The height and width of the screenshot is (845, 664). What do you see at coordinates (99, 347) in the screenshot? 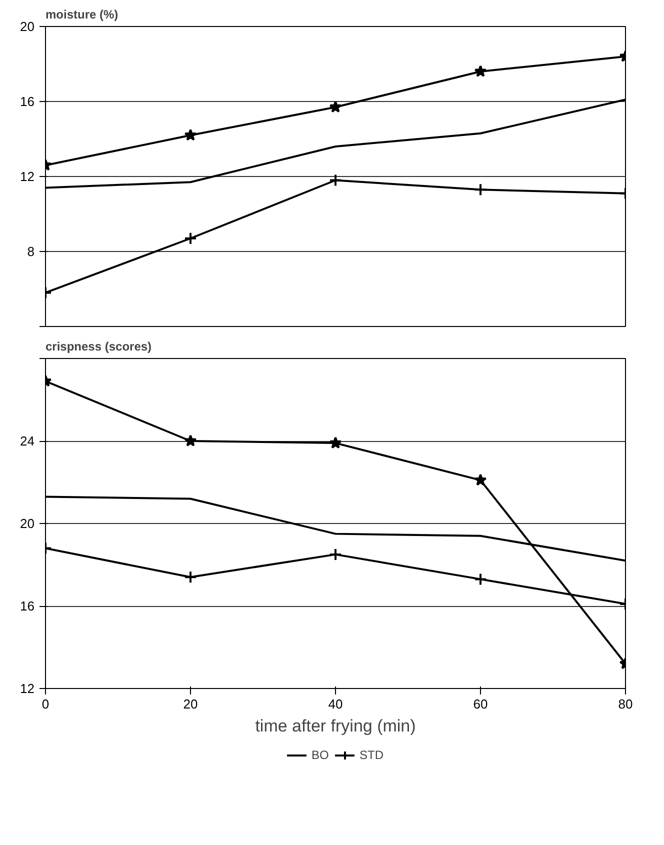
I see `y-axis-title: crispness (scores)` at bounding box center [99, 347].